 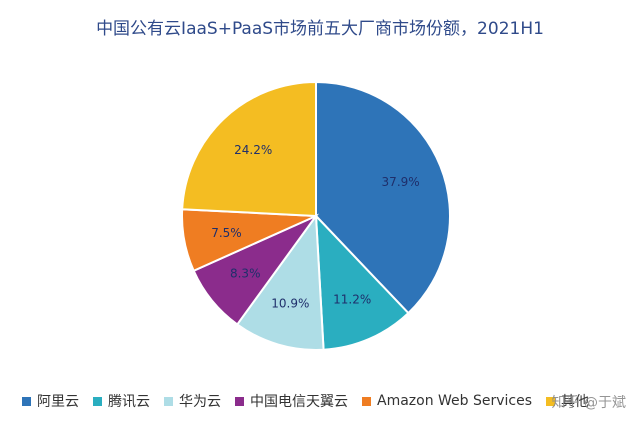 I want to click on legend-label-0: 阿里云, so click(x=58, y=402).